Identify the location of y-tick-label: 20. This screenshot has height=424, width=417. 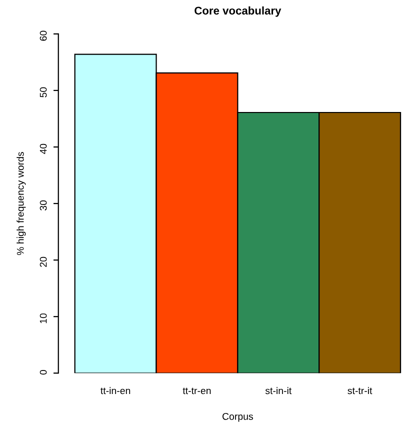
(43, 261).